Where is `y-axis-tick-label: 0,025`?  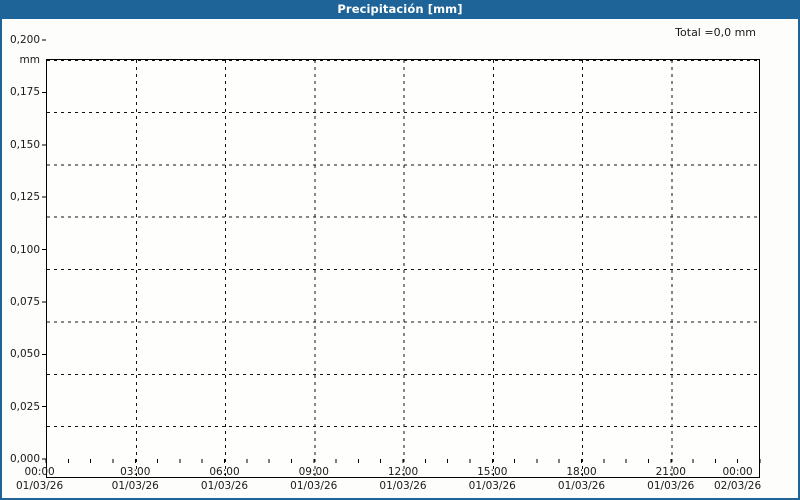 y-axis-tick-label: 0,025 is located at coordinates (24, 406).